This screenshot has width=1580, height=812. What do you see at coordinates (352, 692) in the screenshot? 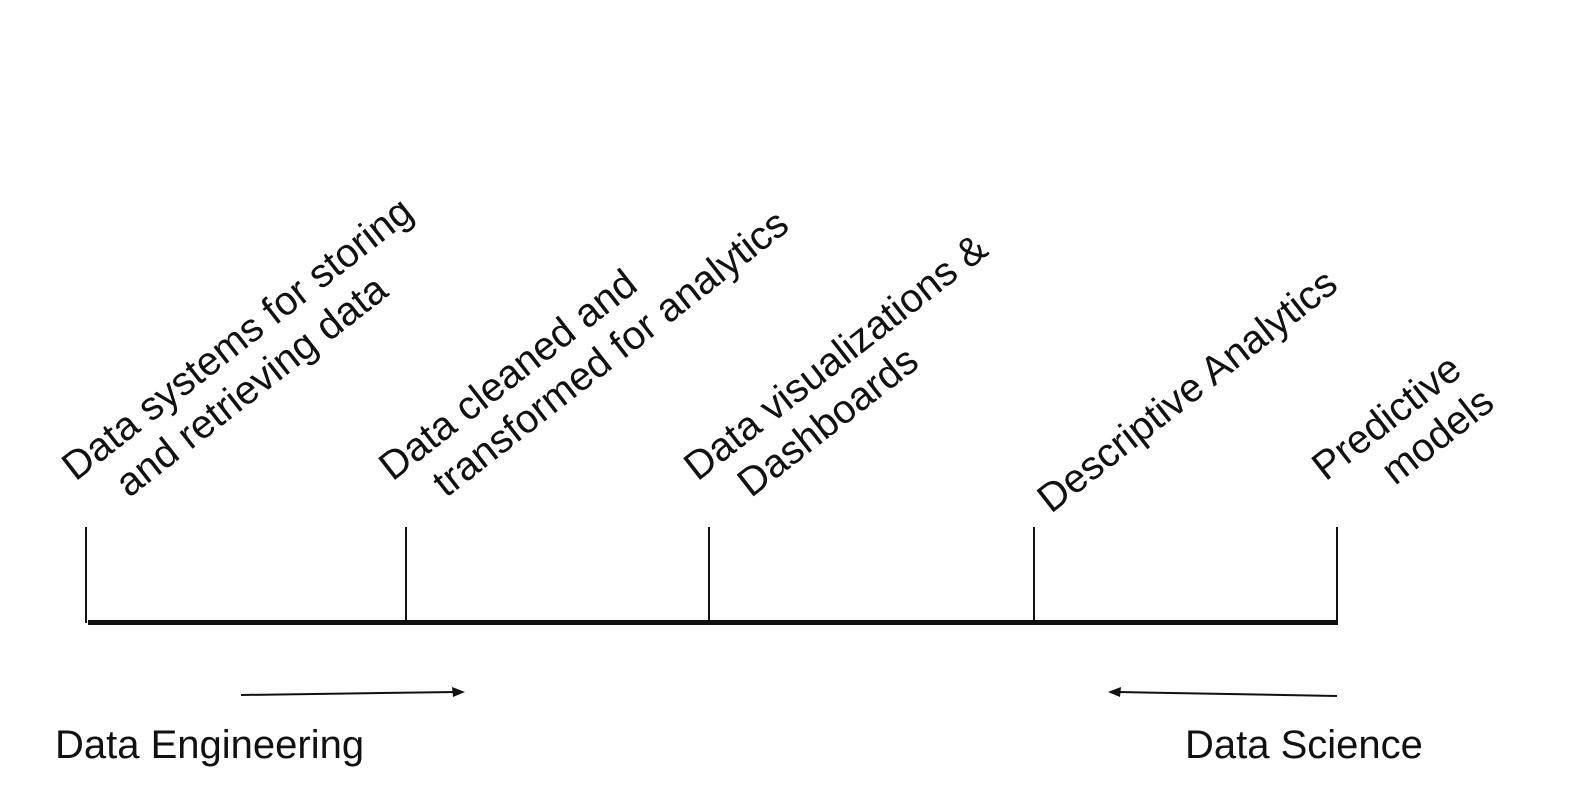
I see `arrow-right-icon` at bounding box center [352, 692].